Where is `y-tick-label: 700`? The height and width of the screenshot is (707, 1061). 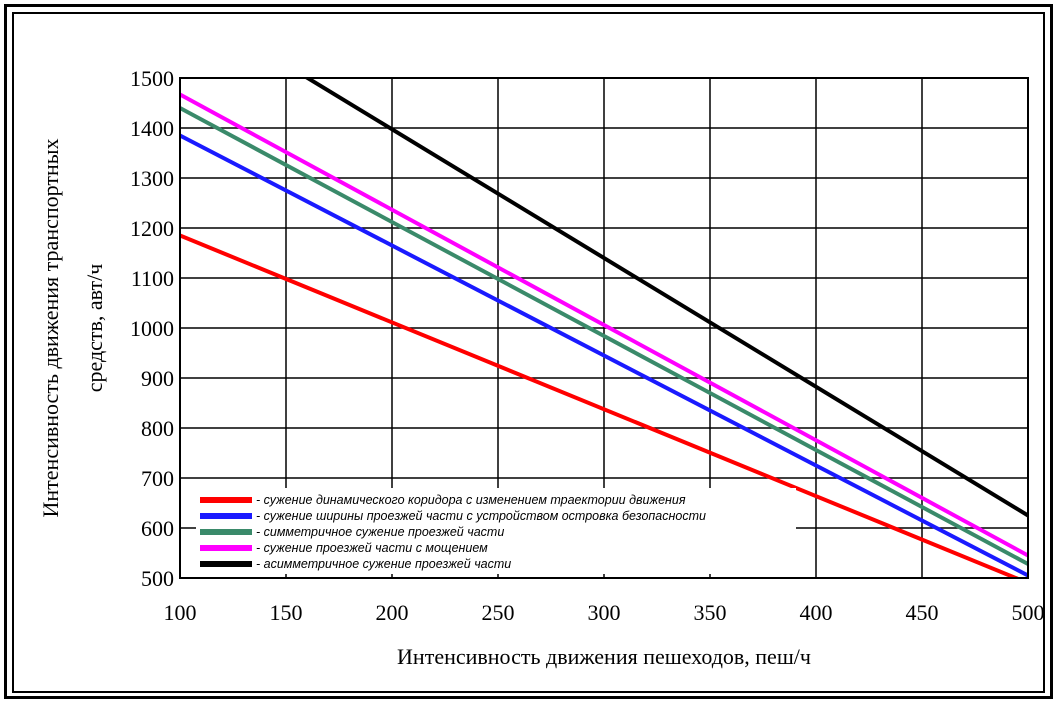 y-tick-label: 700 is located at coordinates (157, 478).